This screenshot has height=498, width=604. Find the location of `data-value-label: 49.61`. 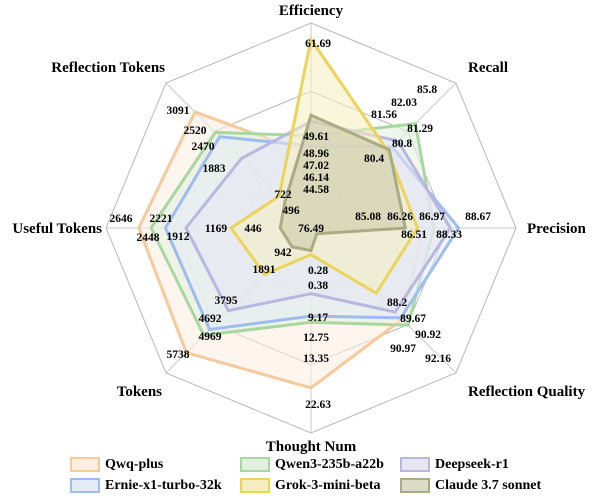

data-value-label: 49.61 is located at coordinates (316, 137).